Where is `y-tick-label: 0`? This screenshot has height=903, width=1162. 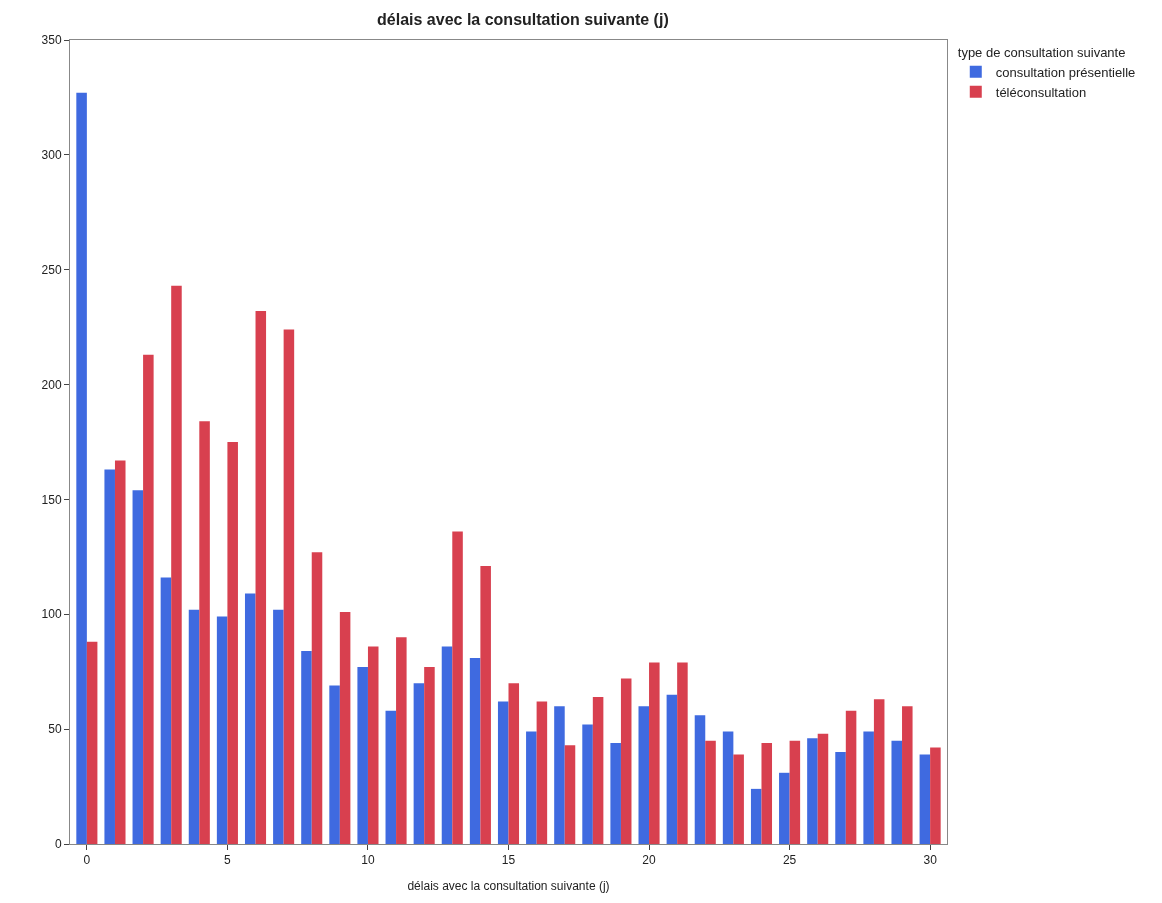 y-tick-label: 0 is located at coordinates (58, 844).